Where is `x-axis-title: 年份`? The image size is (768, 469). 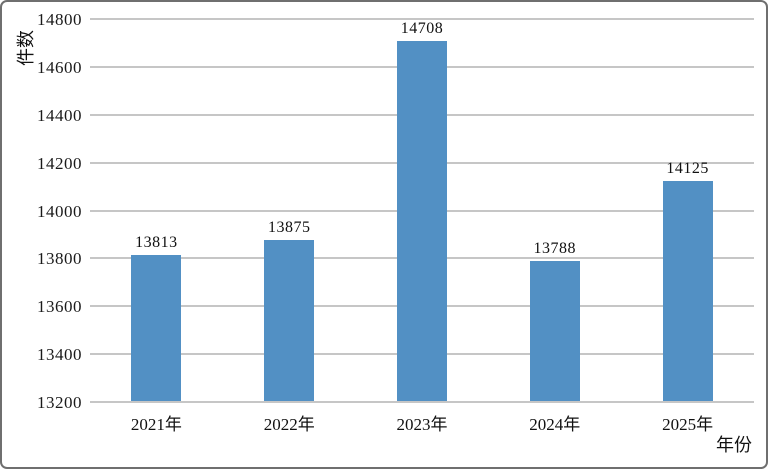
x-axis-title: 年份 is located at coordinates (734, 445).